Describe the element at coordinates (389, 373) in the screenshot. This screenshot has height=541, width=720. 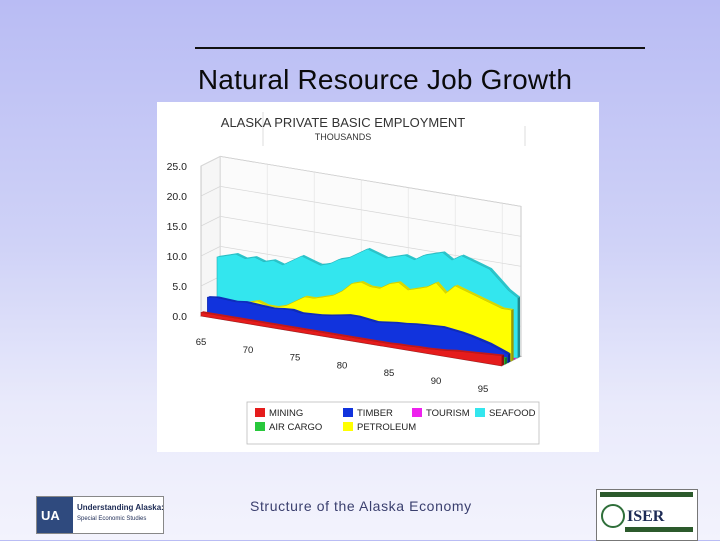
I see `x-tick-label: 85` at that location.